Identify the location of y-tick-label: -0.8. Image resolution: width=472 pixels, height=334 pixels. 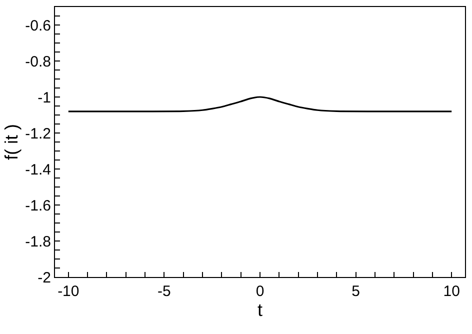
(38, 61).